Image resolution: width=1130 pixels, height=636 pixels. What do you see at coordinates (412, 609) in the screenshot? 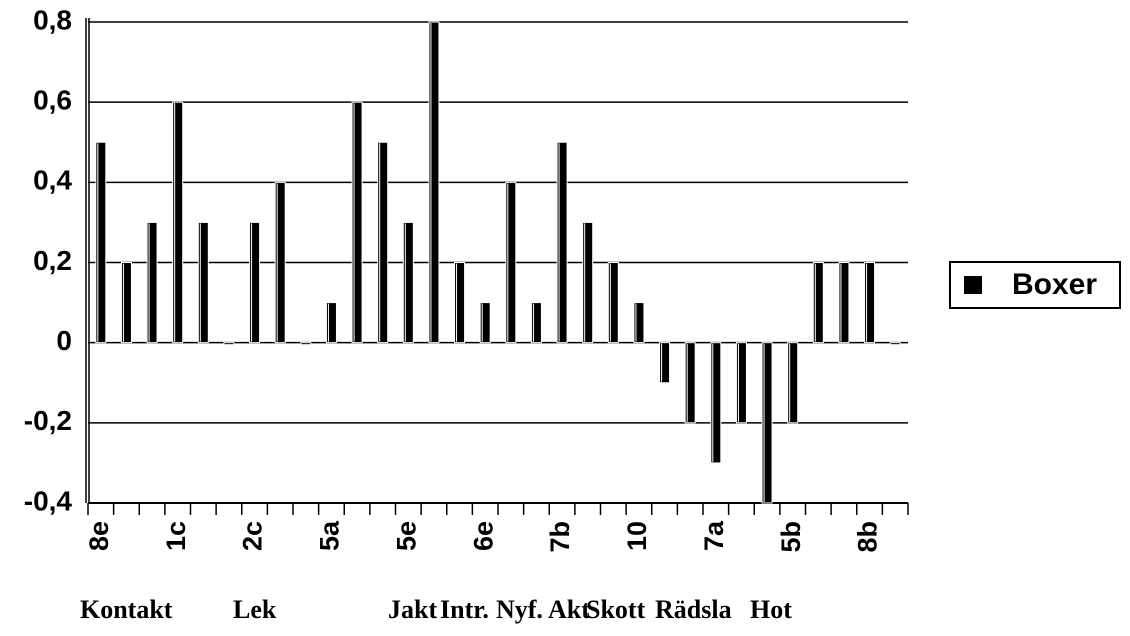
I see `group-label: Jakt` at bounding box center [412, 609].